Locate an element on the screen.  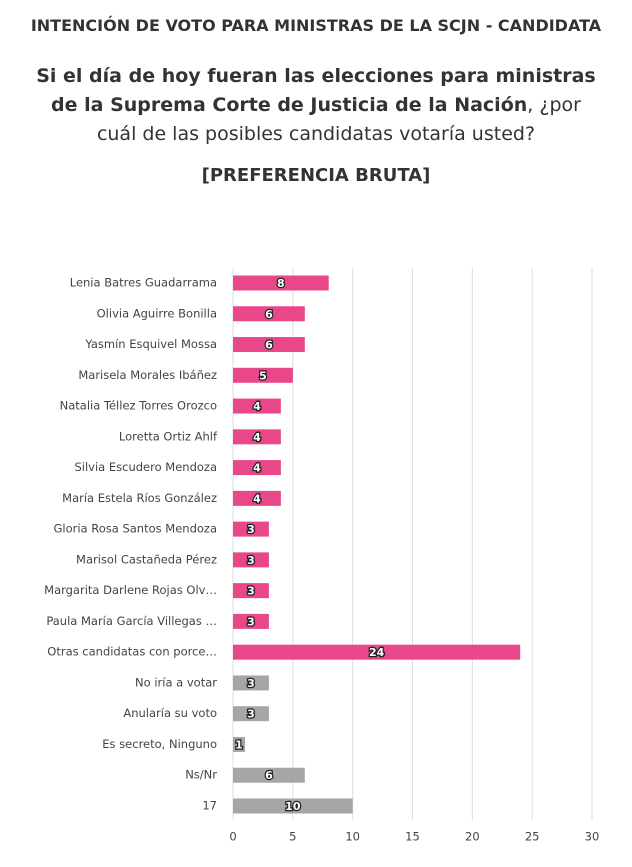
chart-subtitle: [PREFERENCIA BRUTA] is located at coordinates (316, 175).